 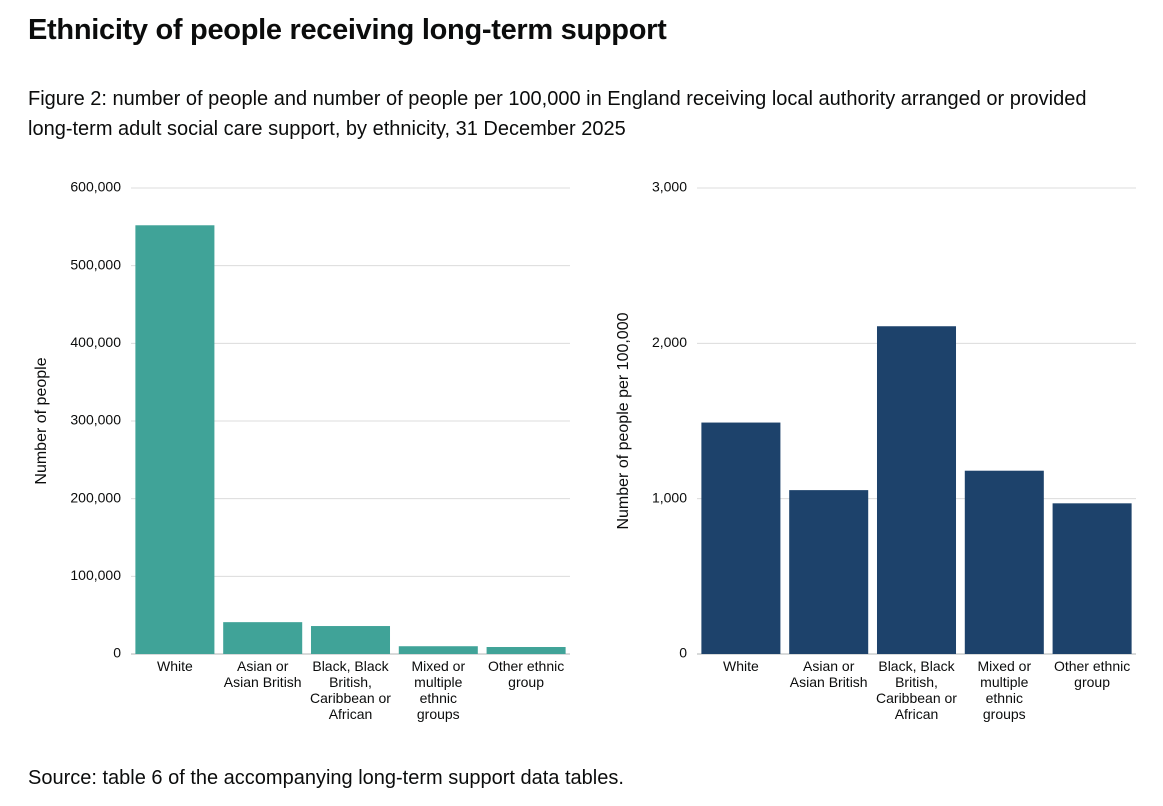 I want to click on y-tick-label: 600,000, so click(x=95, y=187).